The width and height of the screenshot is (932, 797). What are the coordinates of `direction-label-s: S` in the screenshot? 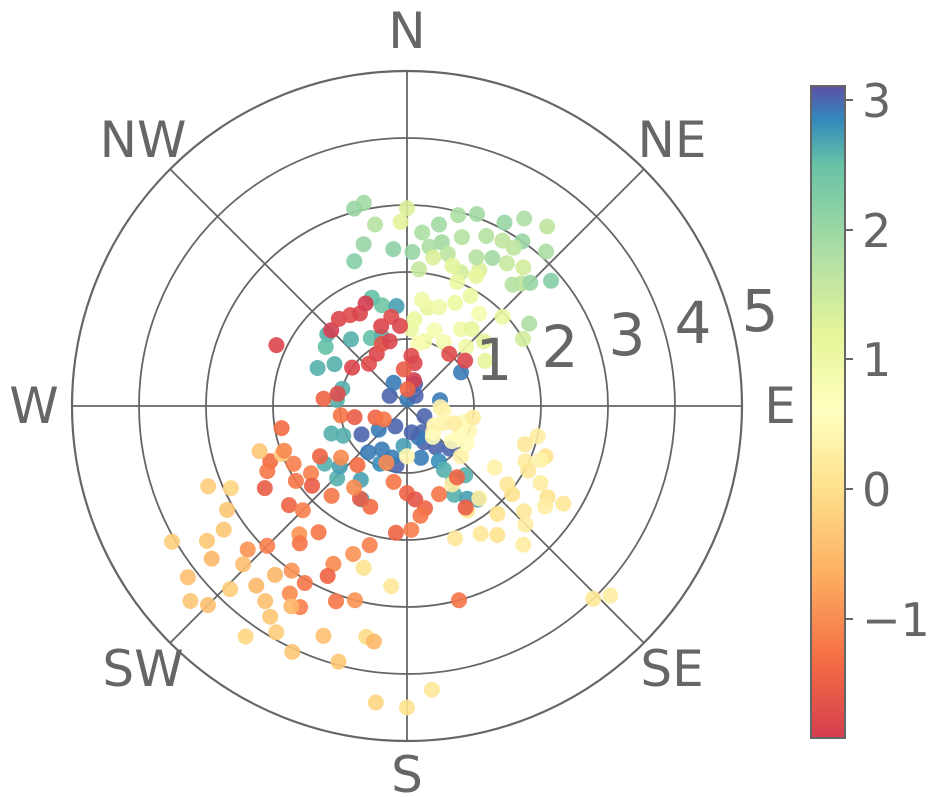 It's located at (407, 771).